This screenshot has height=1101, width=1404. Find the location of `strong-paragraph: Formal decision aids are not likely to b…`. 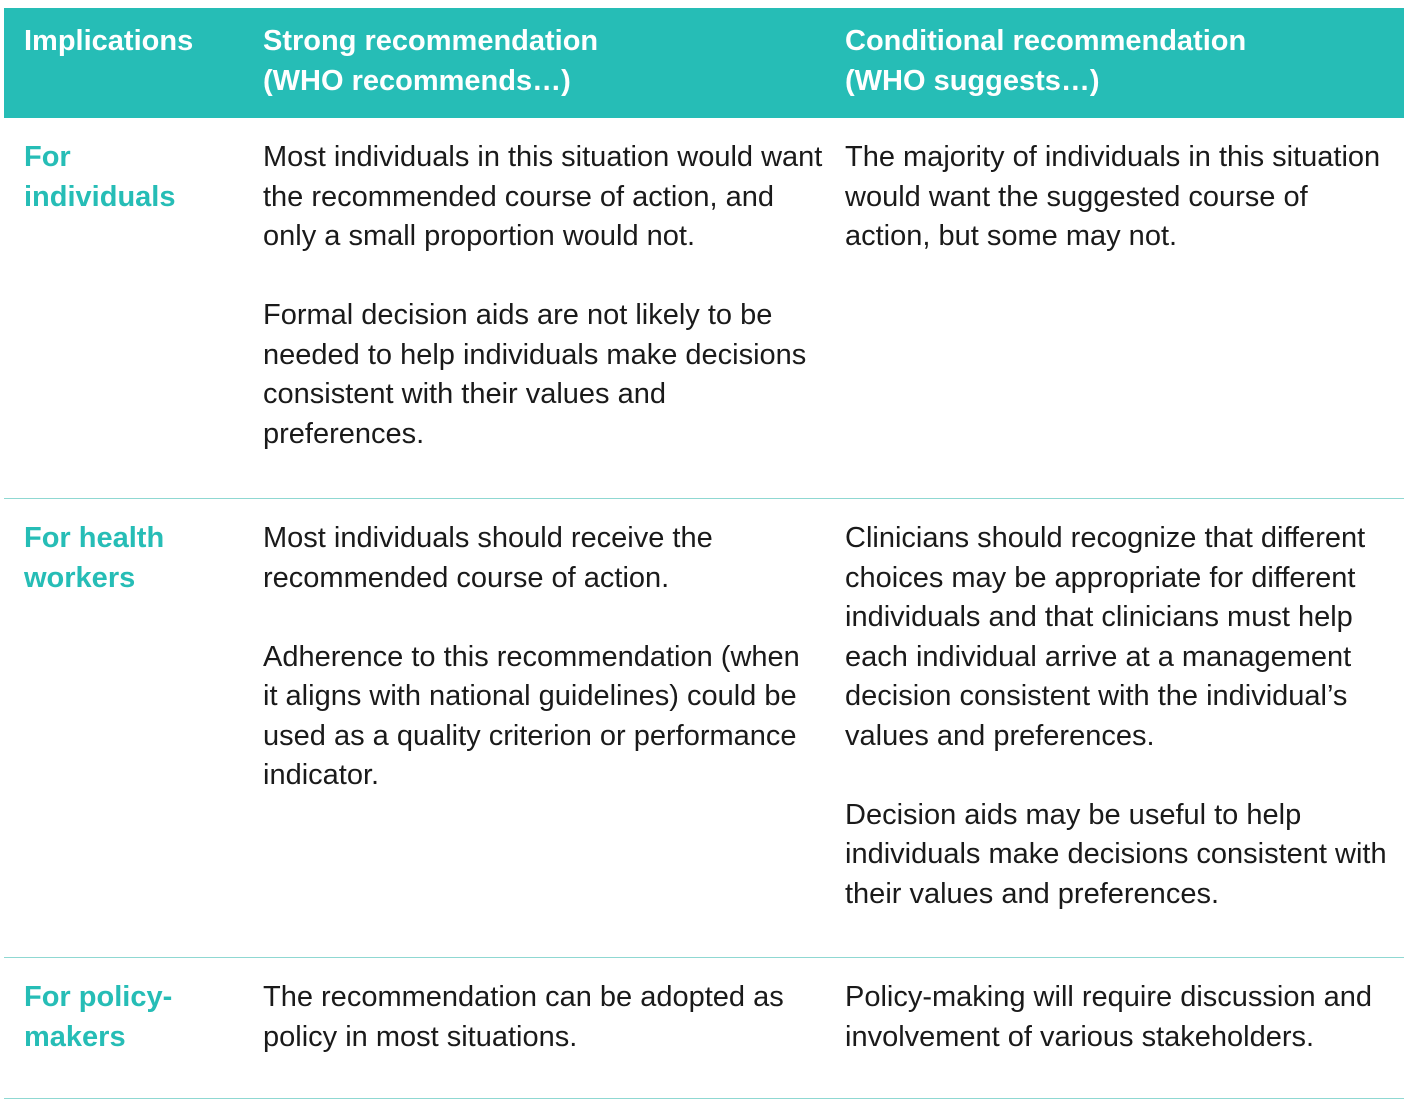

strong-paragraph: Formal decision aids are not likely to b… is located at coordinates (535, 374).